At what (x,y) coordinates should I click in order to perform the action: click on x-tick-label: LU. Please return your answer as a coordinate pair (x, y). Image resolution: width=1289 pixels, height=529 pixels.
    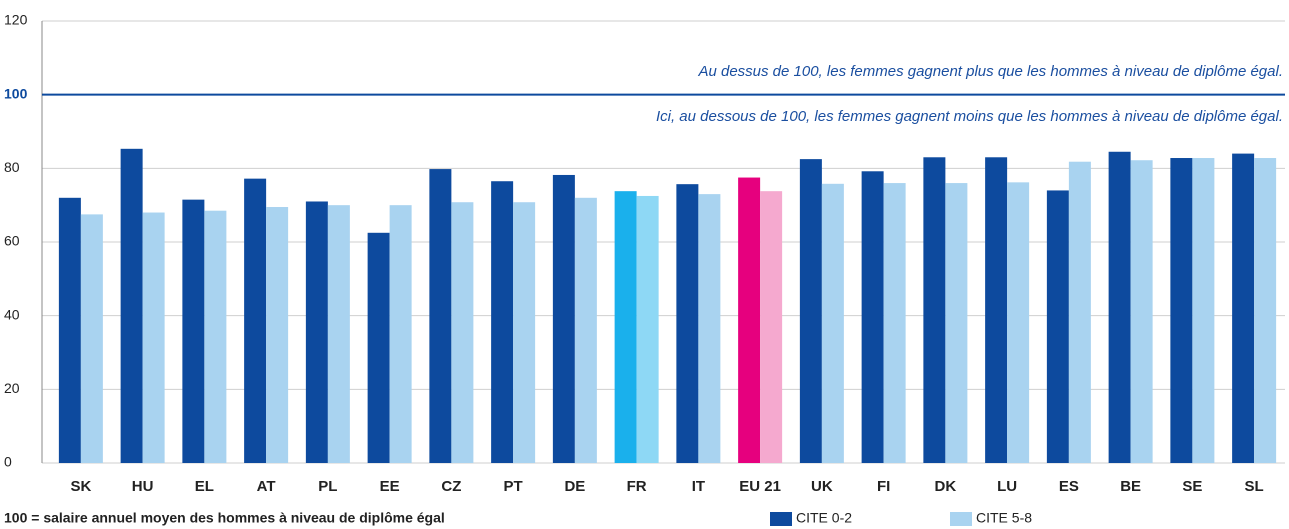
    Looking at the image, I should click on (1007, 486).